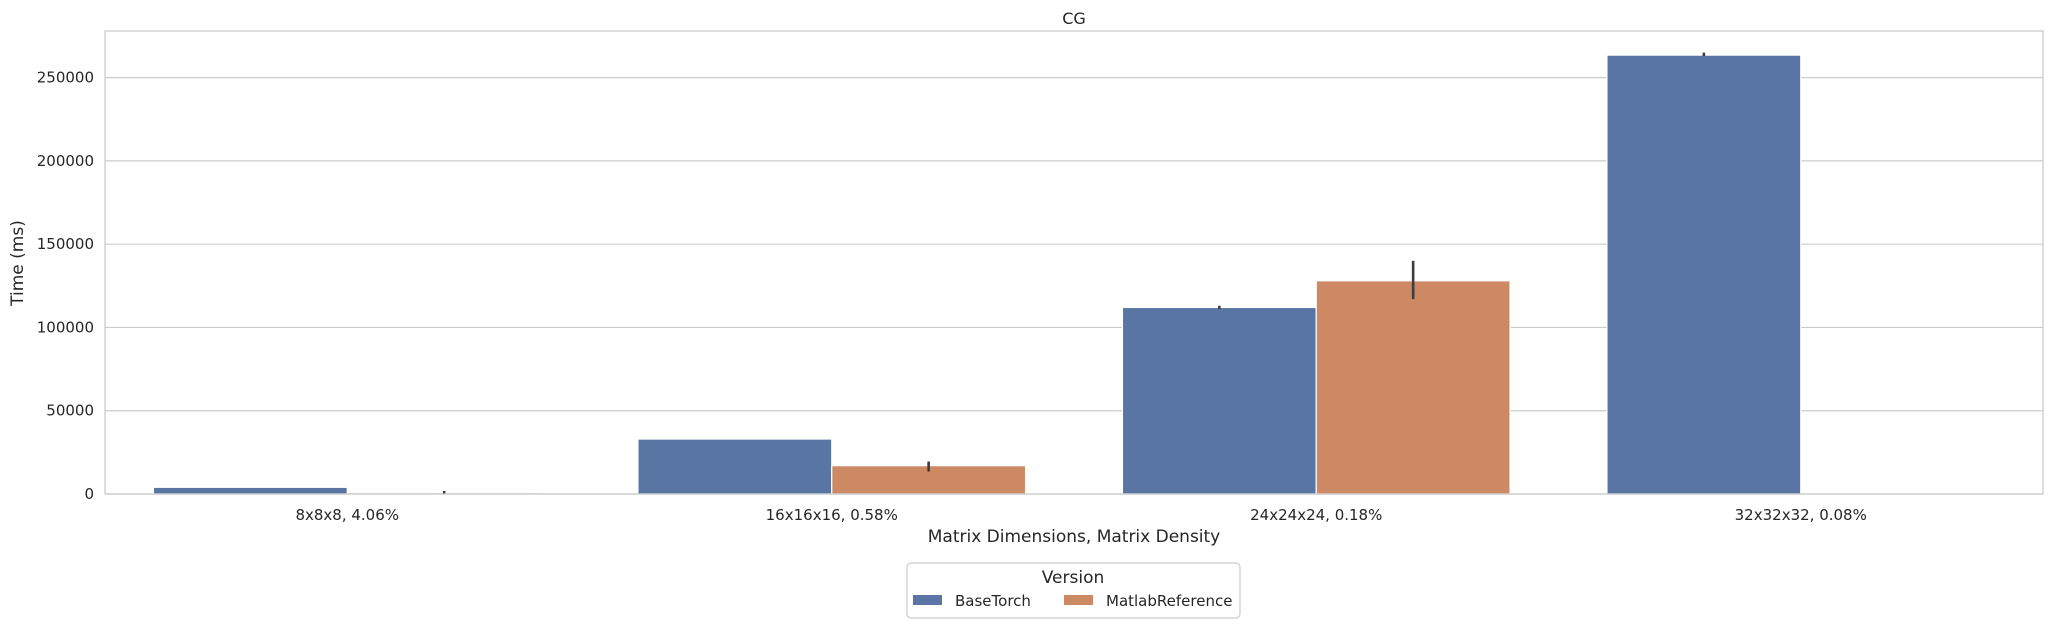 This screenshot has width=2052, height=630. I want to click on legend: Version BaseTorch MatlabReference, so click(1073, 590).